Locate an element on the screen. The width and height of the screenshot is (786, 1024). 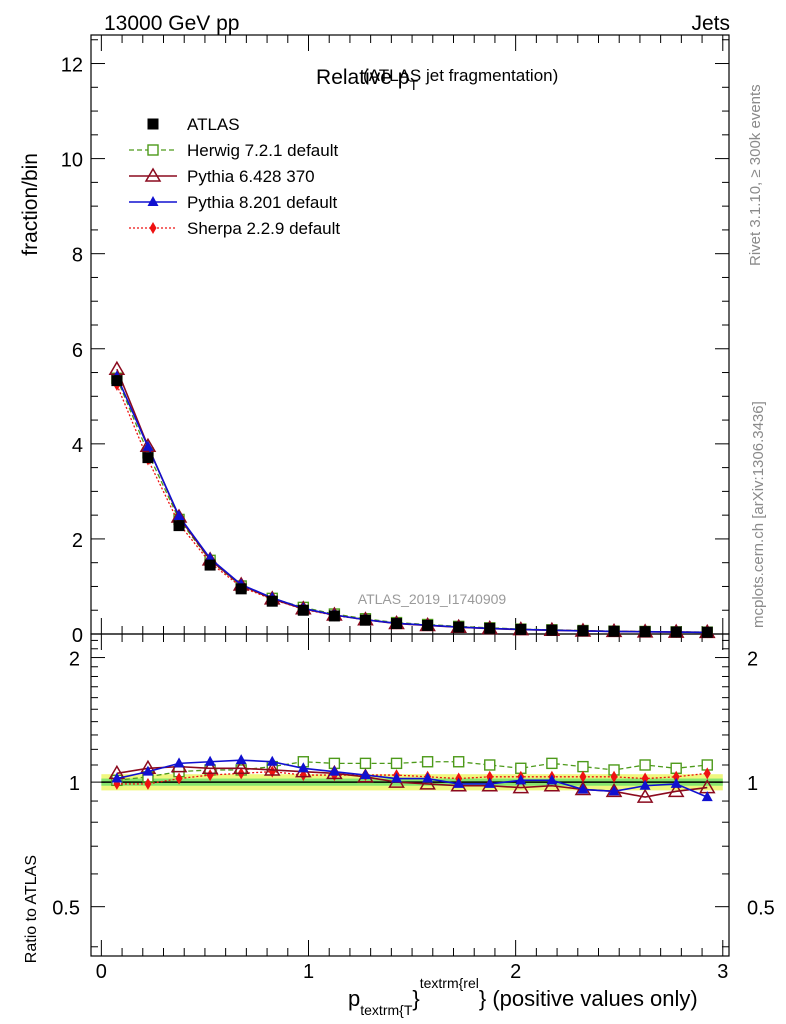
main-y-tick-label: 0 is located at coordinates (77, 636).